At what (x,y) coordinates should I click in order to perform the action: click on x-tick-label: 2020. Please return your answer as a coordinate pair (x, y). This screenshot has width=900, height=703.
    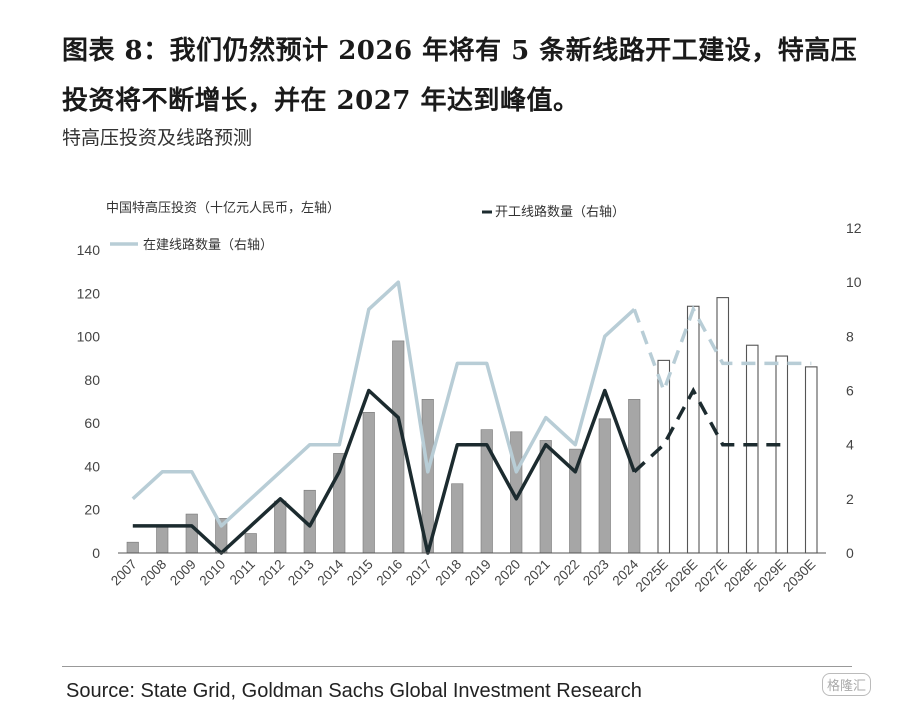
    Looking at the image, I should click on (508, 573).